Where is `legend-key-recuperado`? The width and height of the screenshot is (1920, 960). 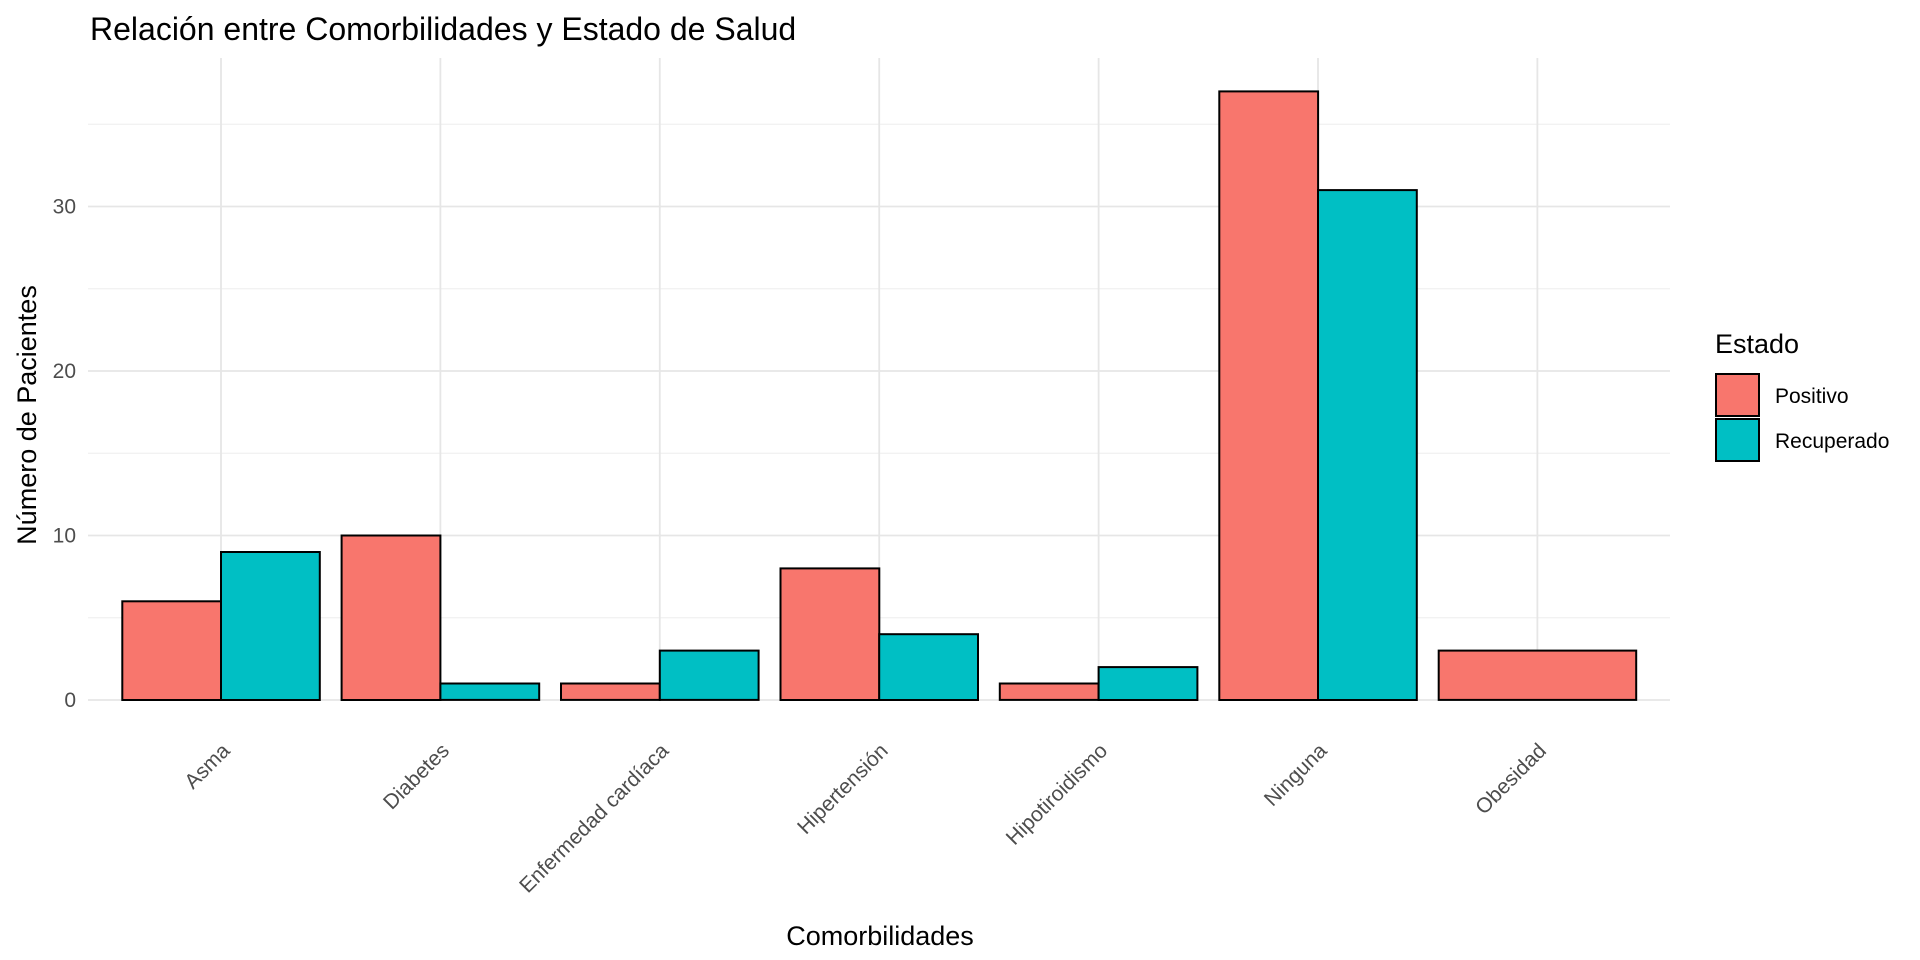 legend-key-recuperado is located at coordinates (1737, 440).